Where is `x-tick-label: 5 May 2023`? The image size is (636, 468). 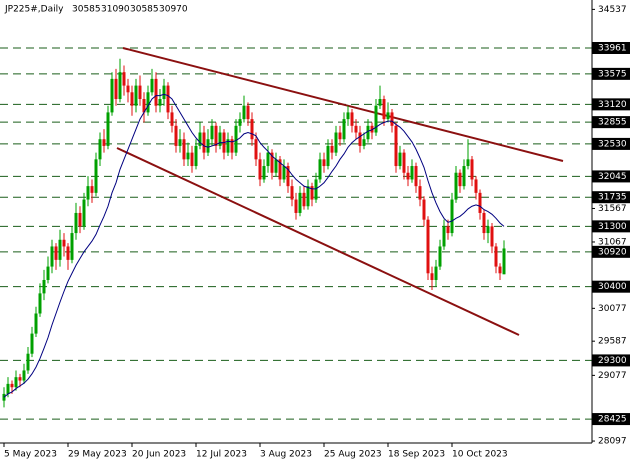
x-tick-label: 5 May 2023 is located at coordinates (30, 455).